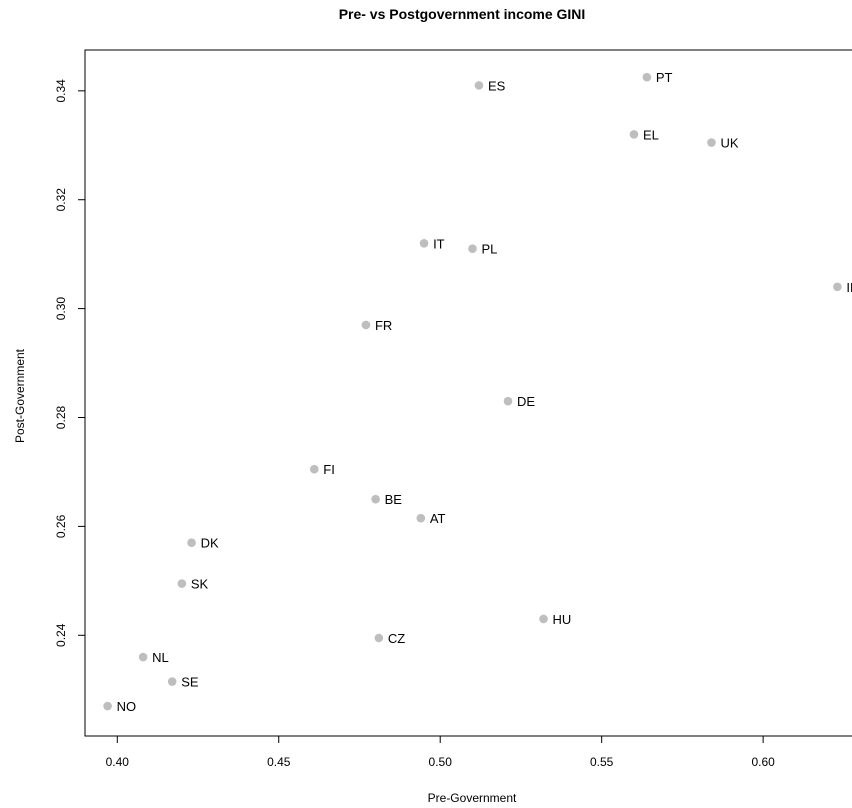 This screenshot has width=852, height=808. Describe the element at coordinates (497, 85) in the screenshot. I see `point-label: ES` at that location.